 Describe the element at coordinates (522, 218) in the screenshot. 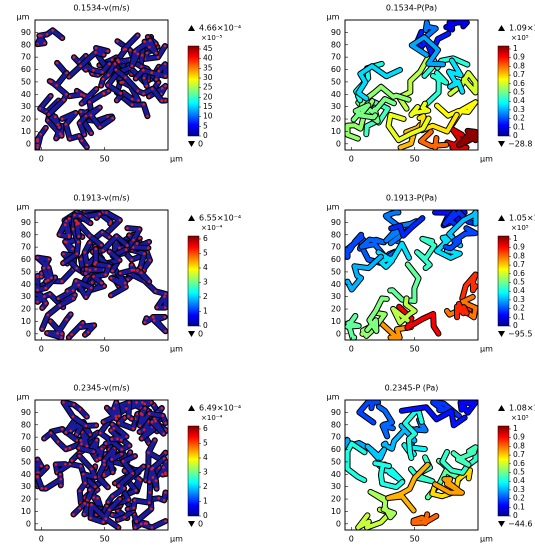

I see `colorbar-max: 1.05×10⁵` at that location.